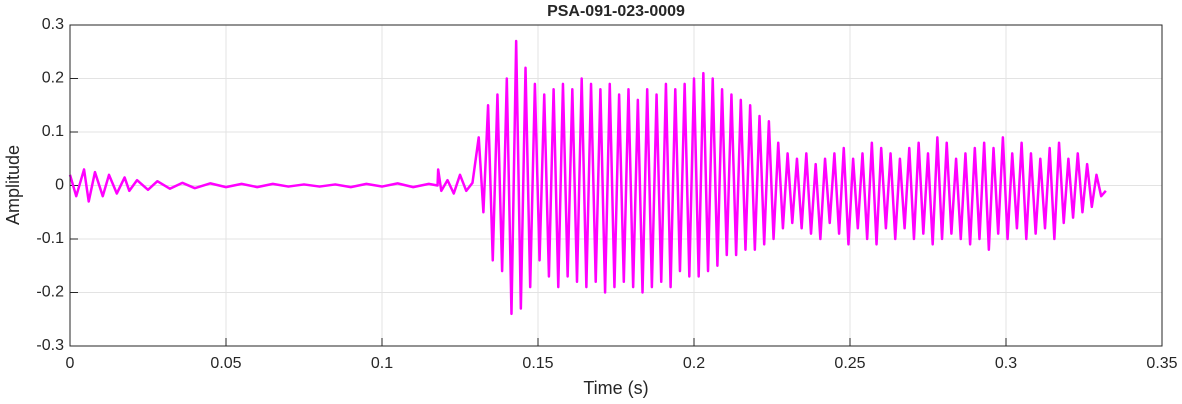  What do you see at coordinates (53, 24) in the screenshot?
I see `y-tick-label: 0.3` at bounding box center [53, 24].